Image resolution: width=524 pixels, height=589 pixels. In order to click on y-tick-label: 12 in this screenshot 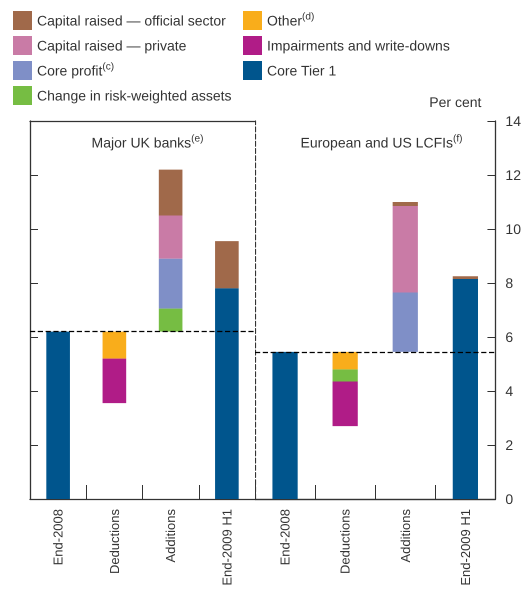, I will do `click(513, 175)`.